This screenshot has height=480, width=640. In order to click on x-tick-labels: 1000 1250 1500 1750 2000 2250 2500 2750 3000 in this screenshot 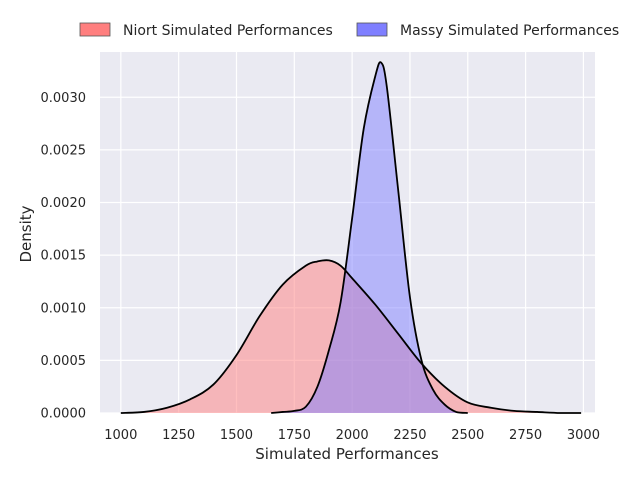, I will do `click(352, 435)`.